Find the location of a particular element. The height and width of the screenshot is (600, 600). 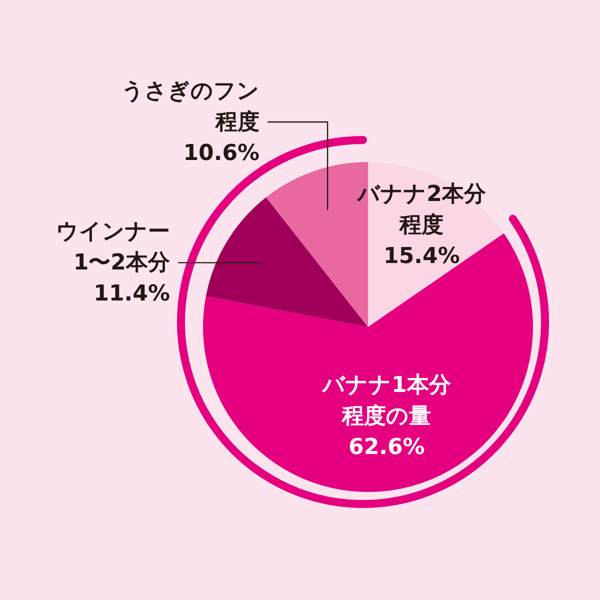

data-label: 15.4% is located at coordinates (422, 255).